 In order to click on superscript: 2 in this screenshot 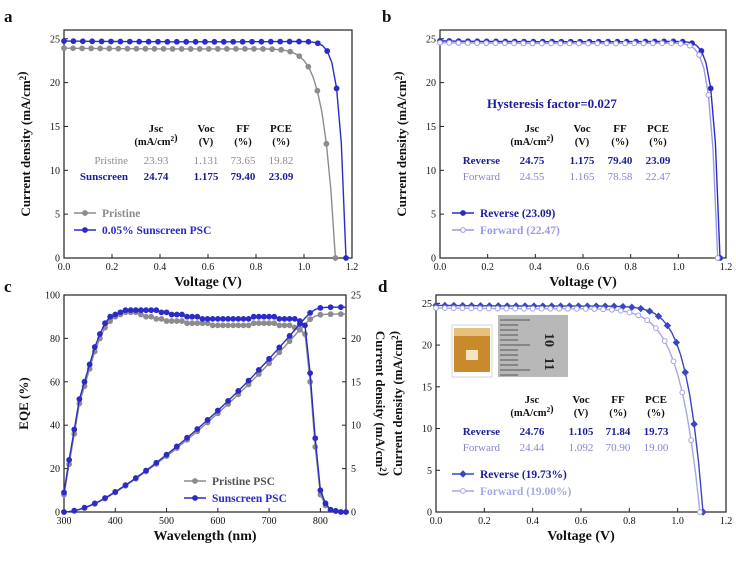, I will do `click(399, 77)`.